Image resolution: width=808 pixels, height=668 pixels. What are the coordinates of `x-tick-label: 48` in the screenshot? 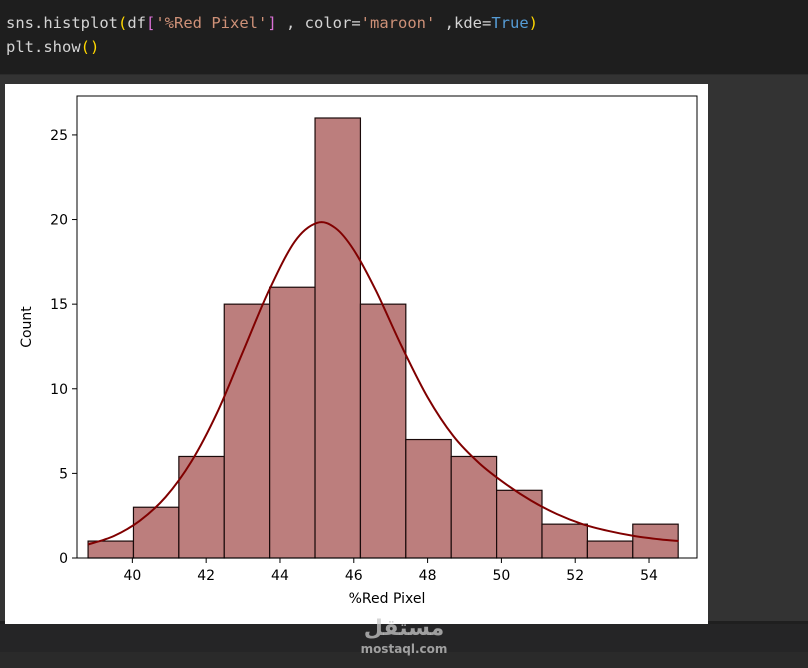 It's located at (428, 576).